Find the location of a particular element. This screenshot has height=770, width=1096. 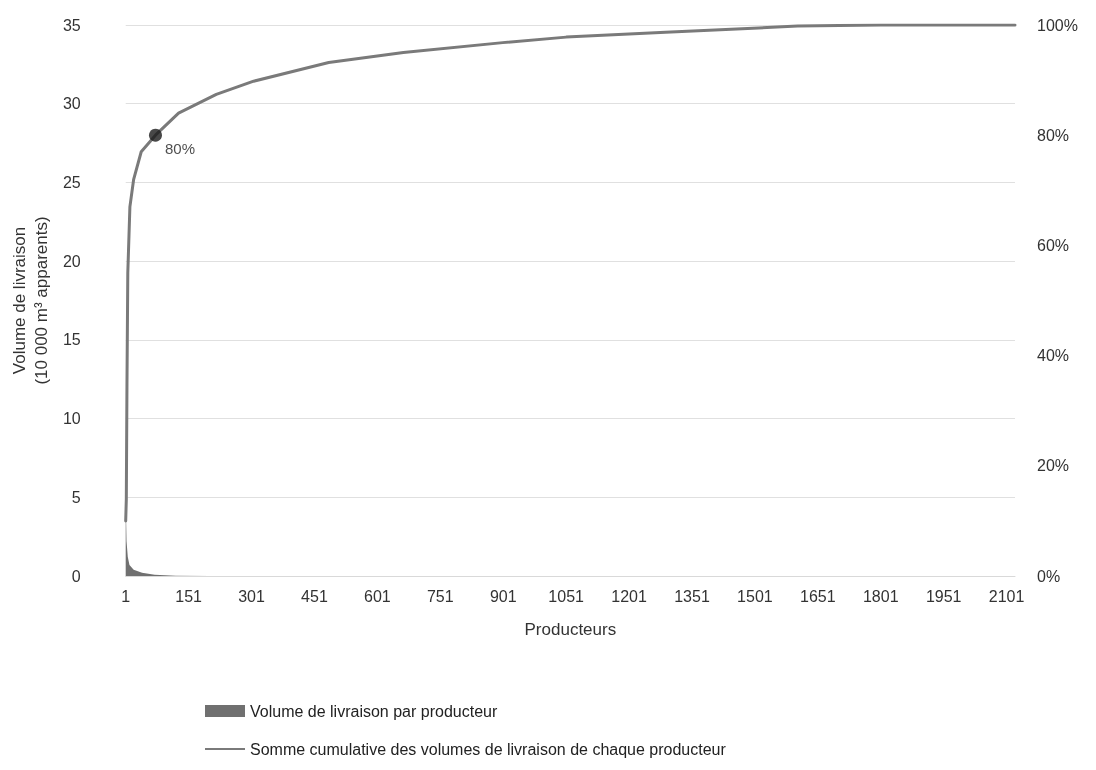

x-tick-label: 1651 is located at coordinates (818, 596).